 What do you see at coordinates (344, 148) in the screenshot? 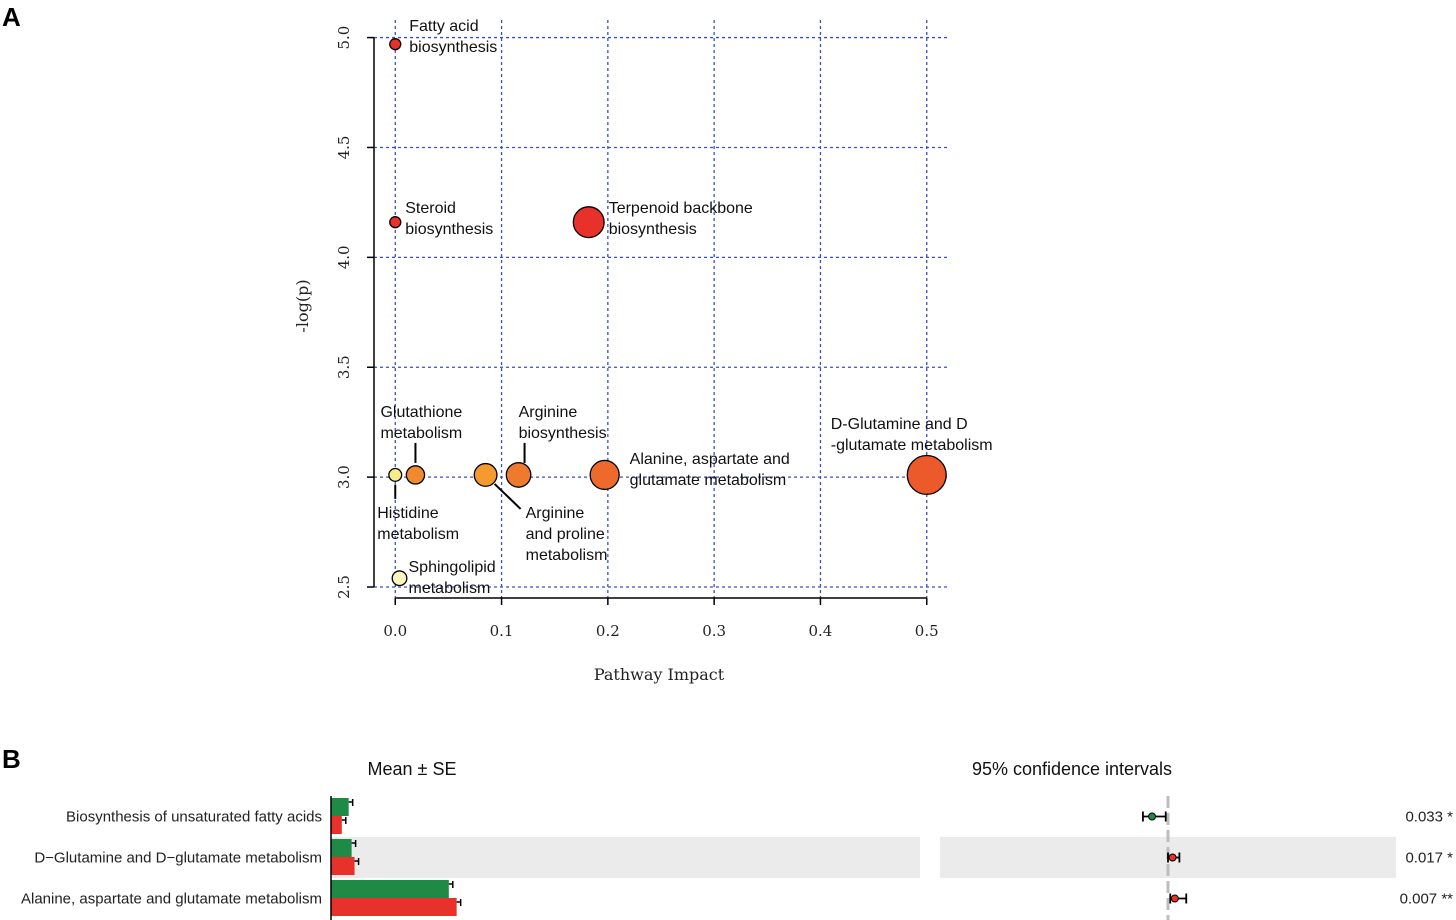
I see `y-tick-label: 4.5` at bounding box center [344, 148].